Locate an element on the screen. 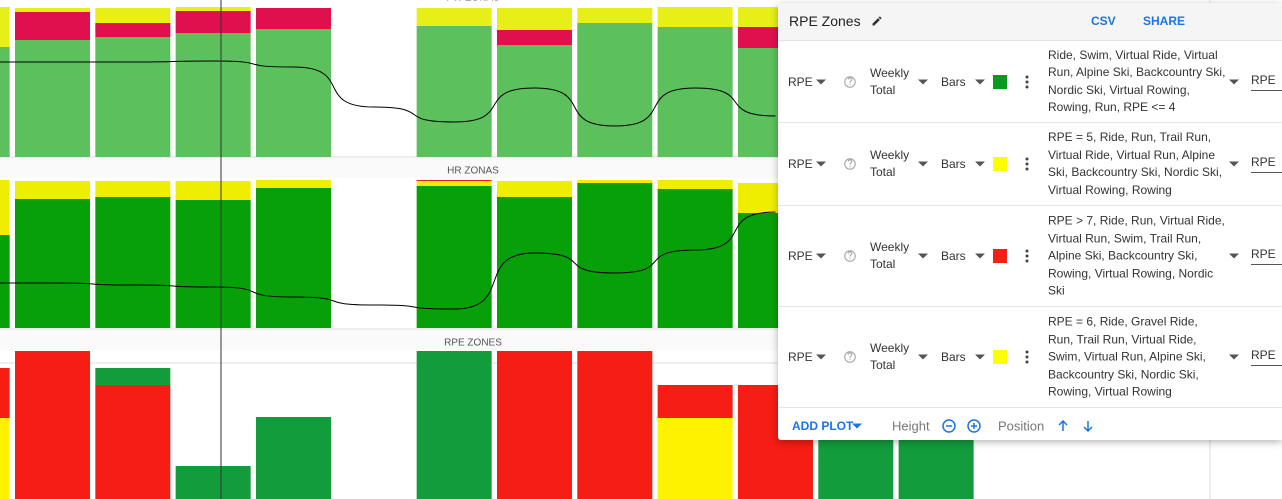  panel-footer: ADD PLOT Height Position is located at coordinates (1030, 426).